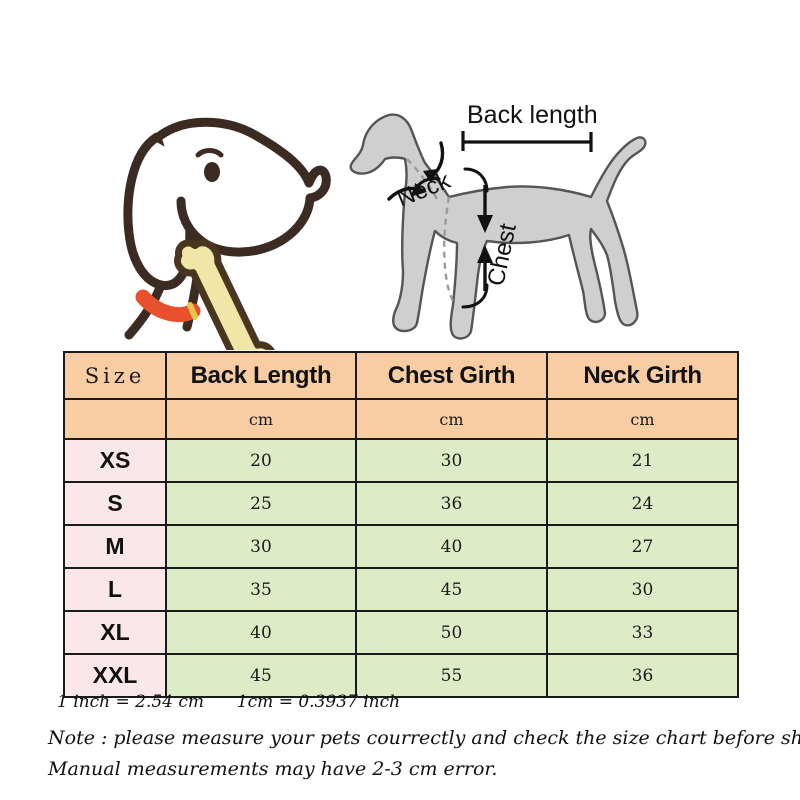 Image resolution: width=800 pixels, height=800 pixels. I want to click on conversion-inch-to-cm: 1 inch = 2.54 cm, so click(131, 702).